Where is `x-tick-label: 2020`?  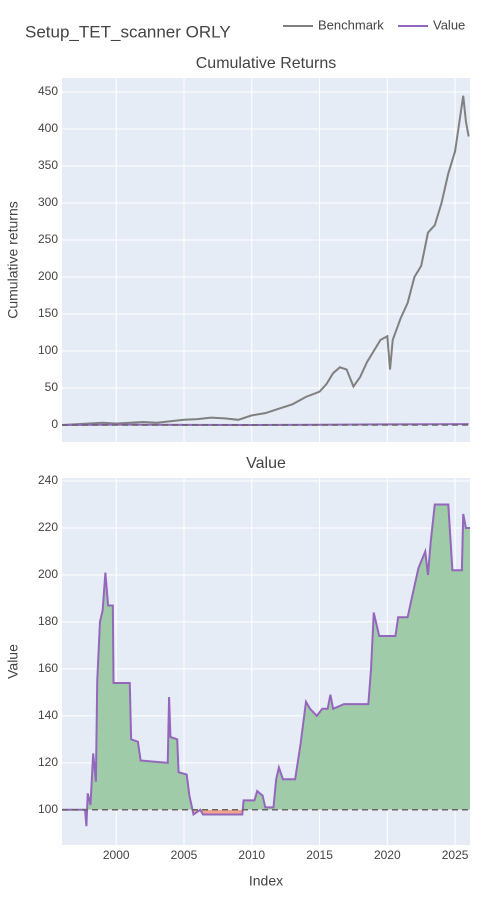 x-tick-label: 2020 is located at coordinates (387, 855).